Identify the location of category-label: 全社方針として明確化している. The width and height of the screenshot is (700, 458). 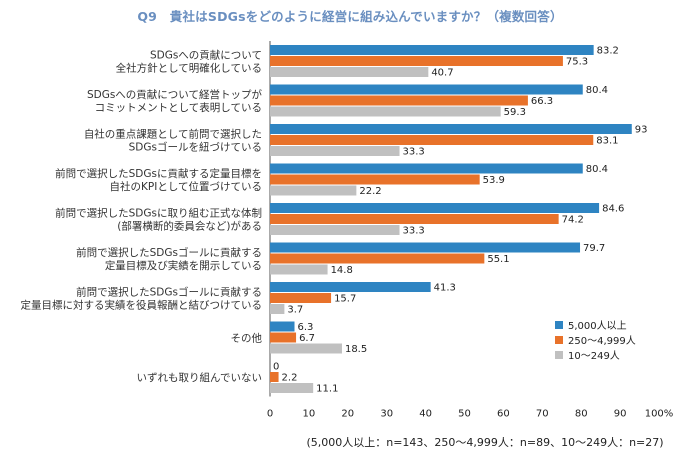
(189, 68).